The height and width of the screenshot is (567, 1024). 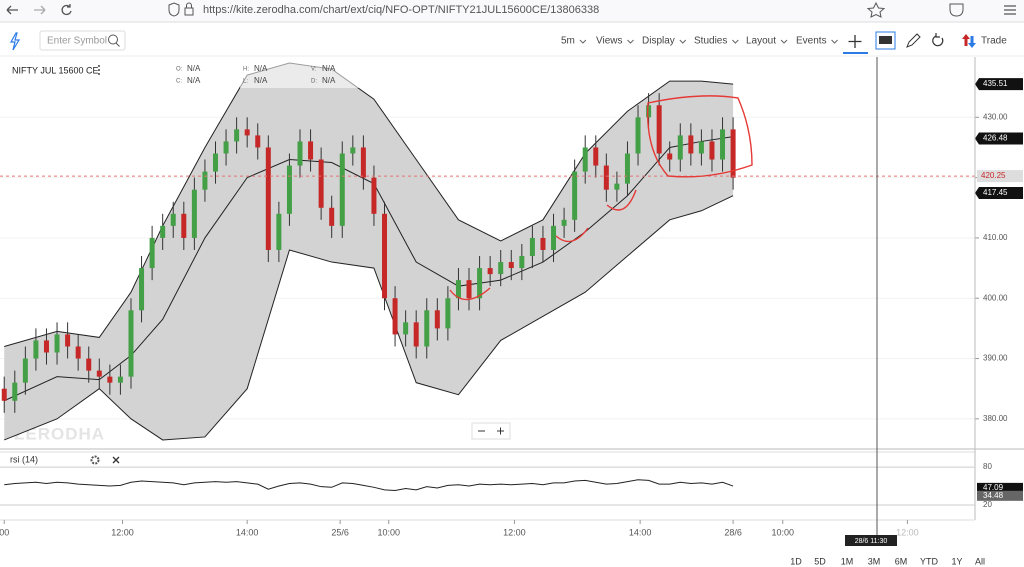 What do you see at coordinates (122, 532) in the screenshot?
I see `x-tick-label: 12:00` at bounding box center [122, 532].